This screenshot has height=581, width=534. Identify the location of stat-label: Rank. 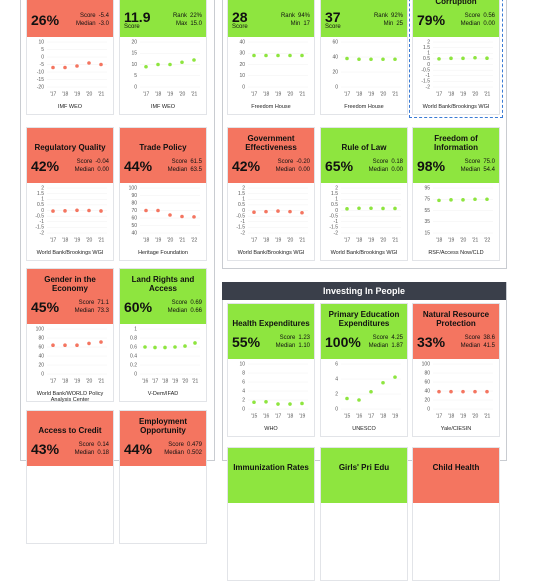
(179, 16).